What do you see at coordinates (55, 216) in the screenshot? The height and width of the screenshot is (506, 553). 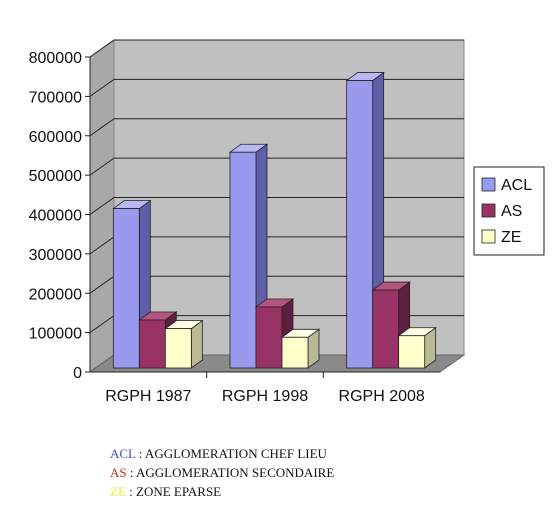 I see `y-tick-label: 400000` at bounding box center [55, 216].